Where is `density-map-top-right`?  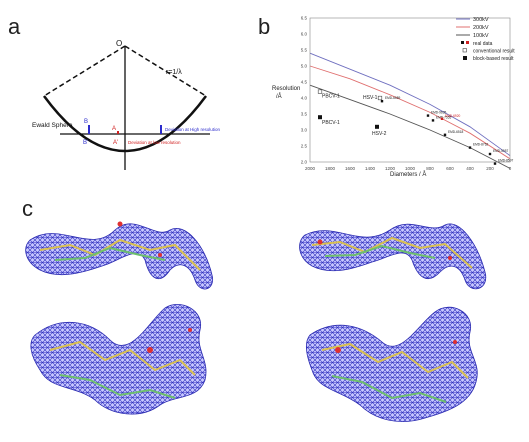
density-map-top-right is located at coordinates (393, 256).